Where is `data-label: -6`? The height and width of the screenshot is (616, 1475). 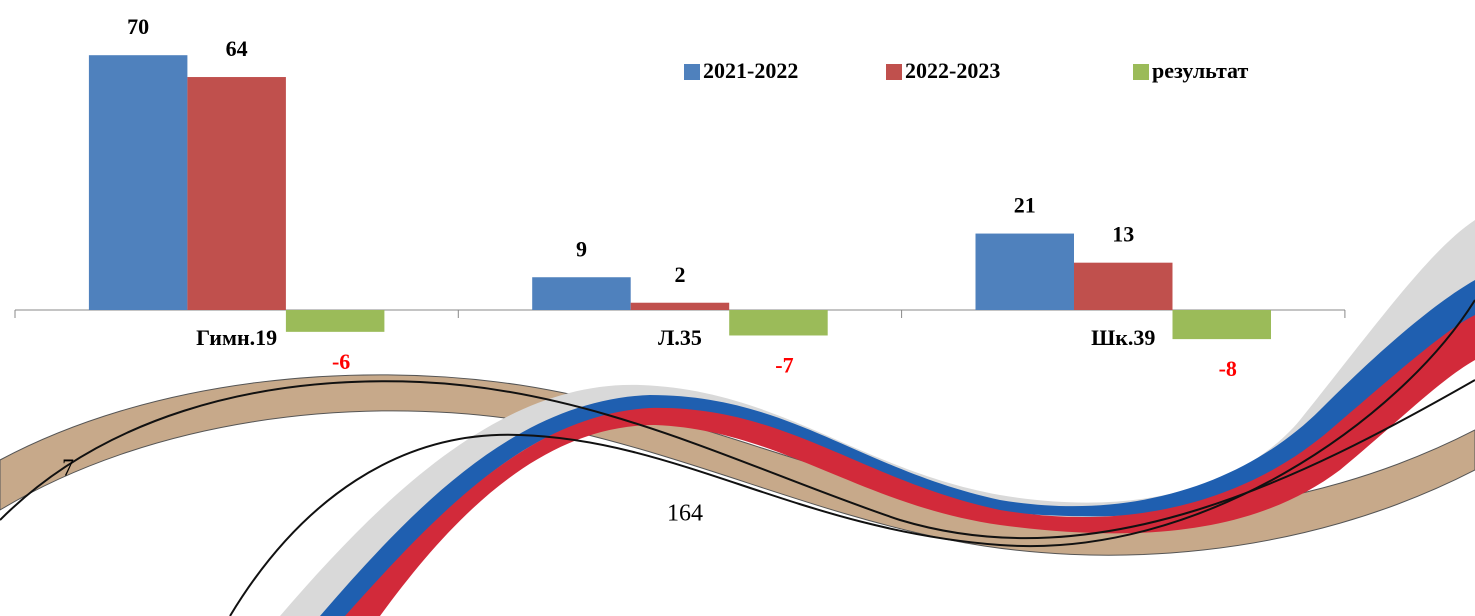
data-label: -6 is located at coordinates (341, 361).